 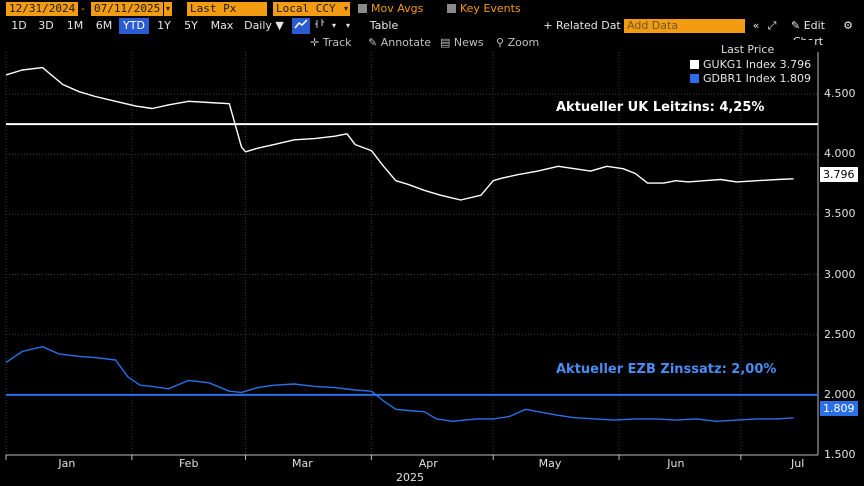 What do you see at coordinates (848, 25) in the screenshot?
I see `gear-icon: ⚙` at bounding box center [848, 25].